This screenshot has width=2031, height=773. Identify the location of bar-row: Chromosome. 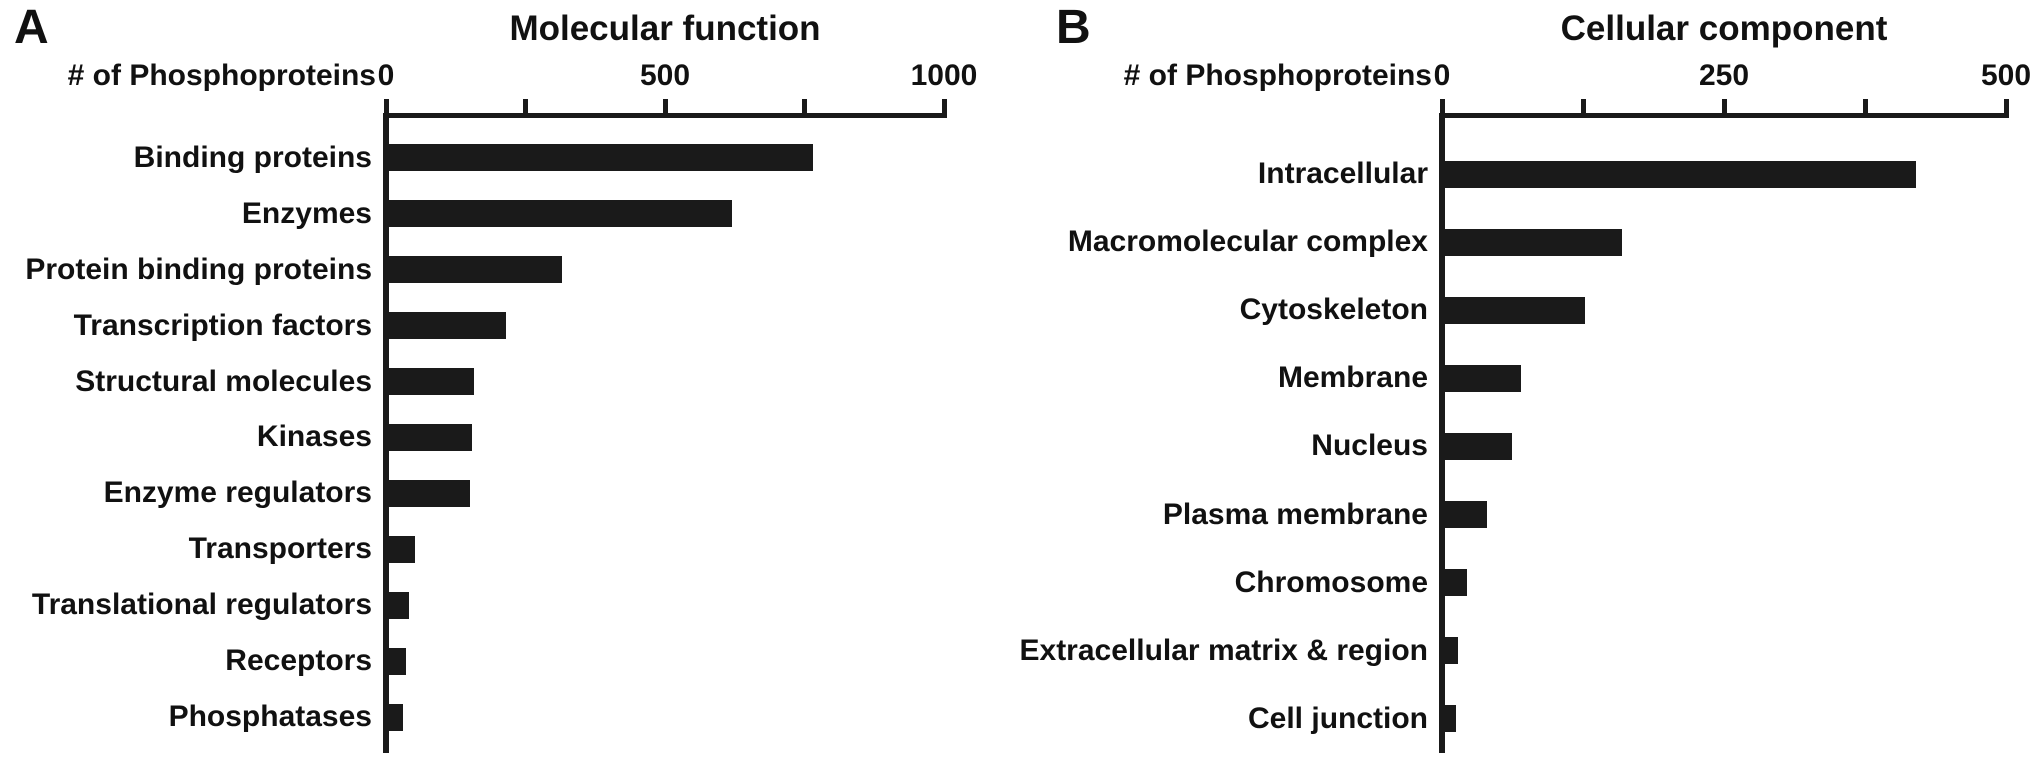
(1523, 583).